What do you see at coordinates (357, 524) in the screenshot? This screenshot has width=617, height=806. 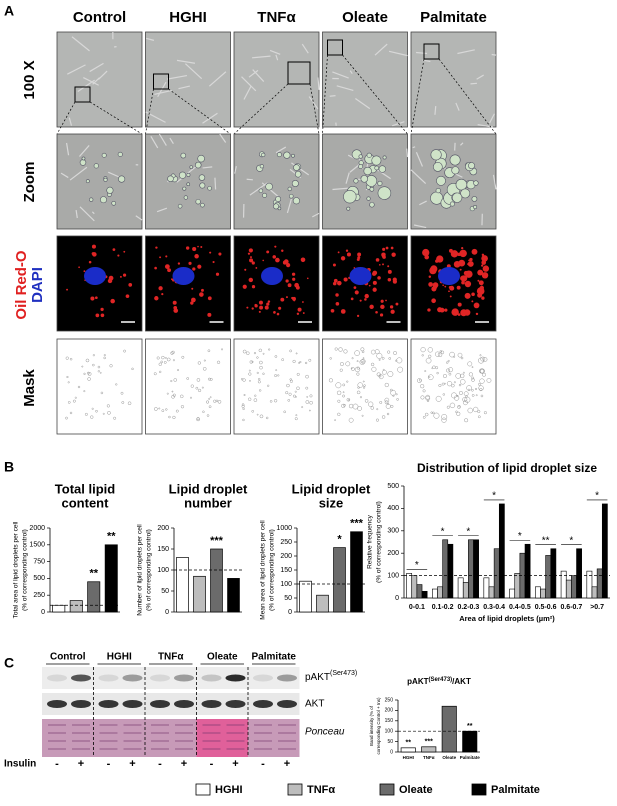 I see `significance: ***` at bounding box center [357, 524].